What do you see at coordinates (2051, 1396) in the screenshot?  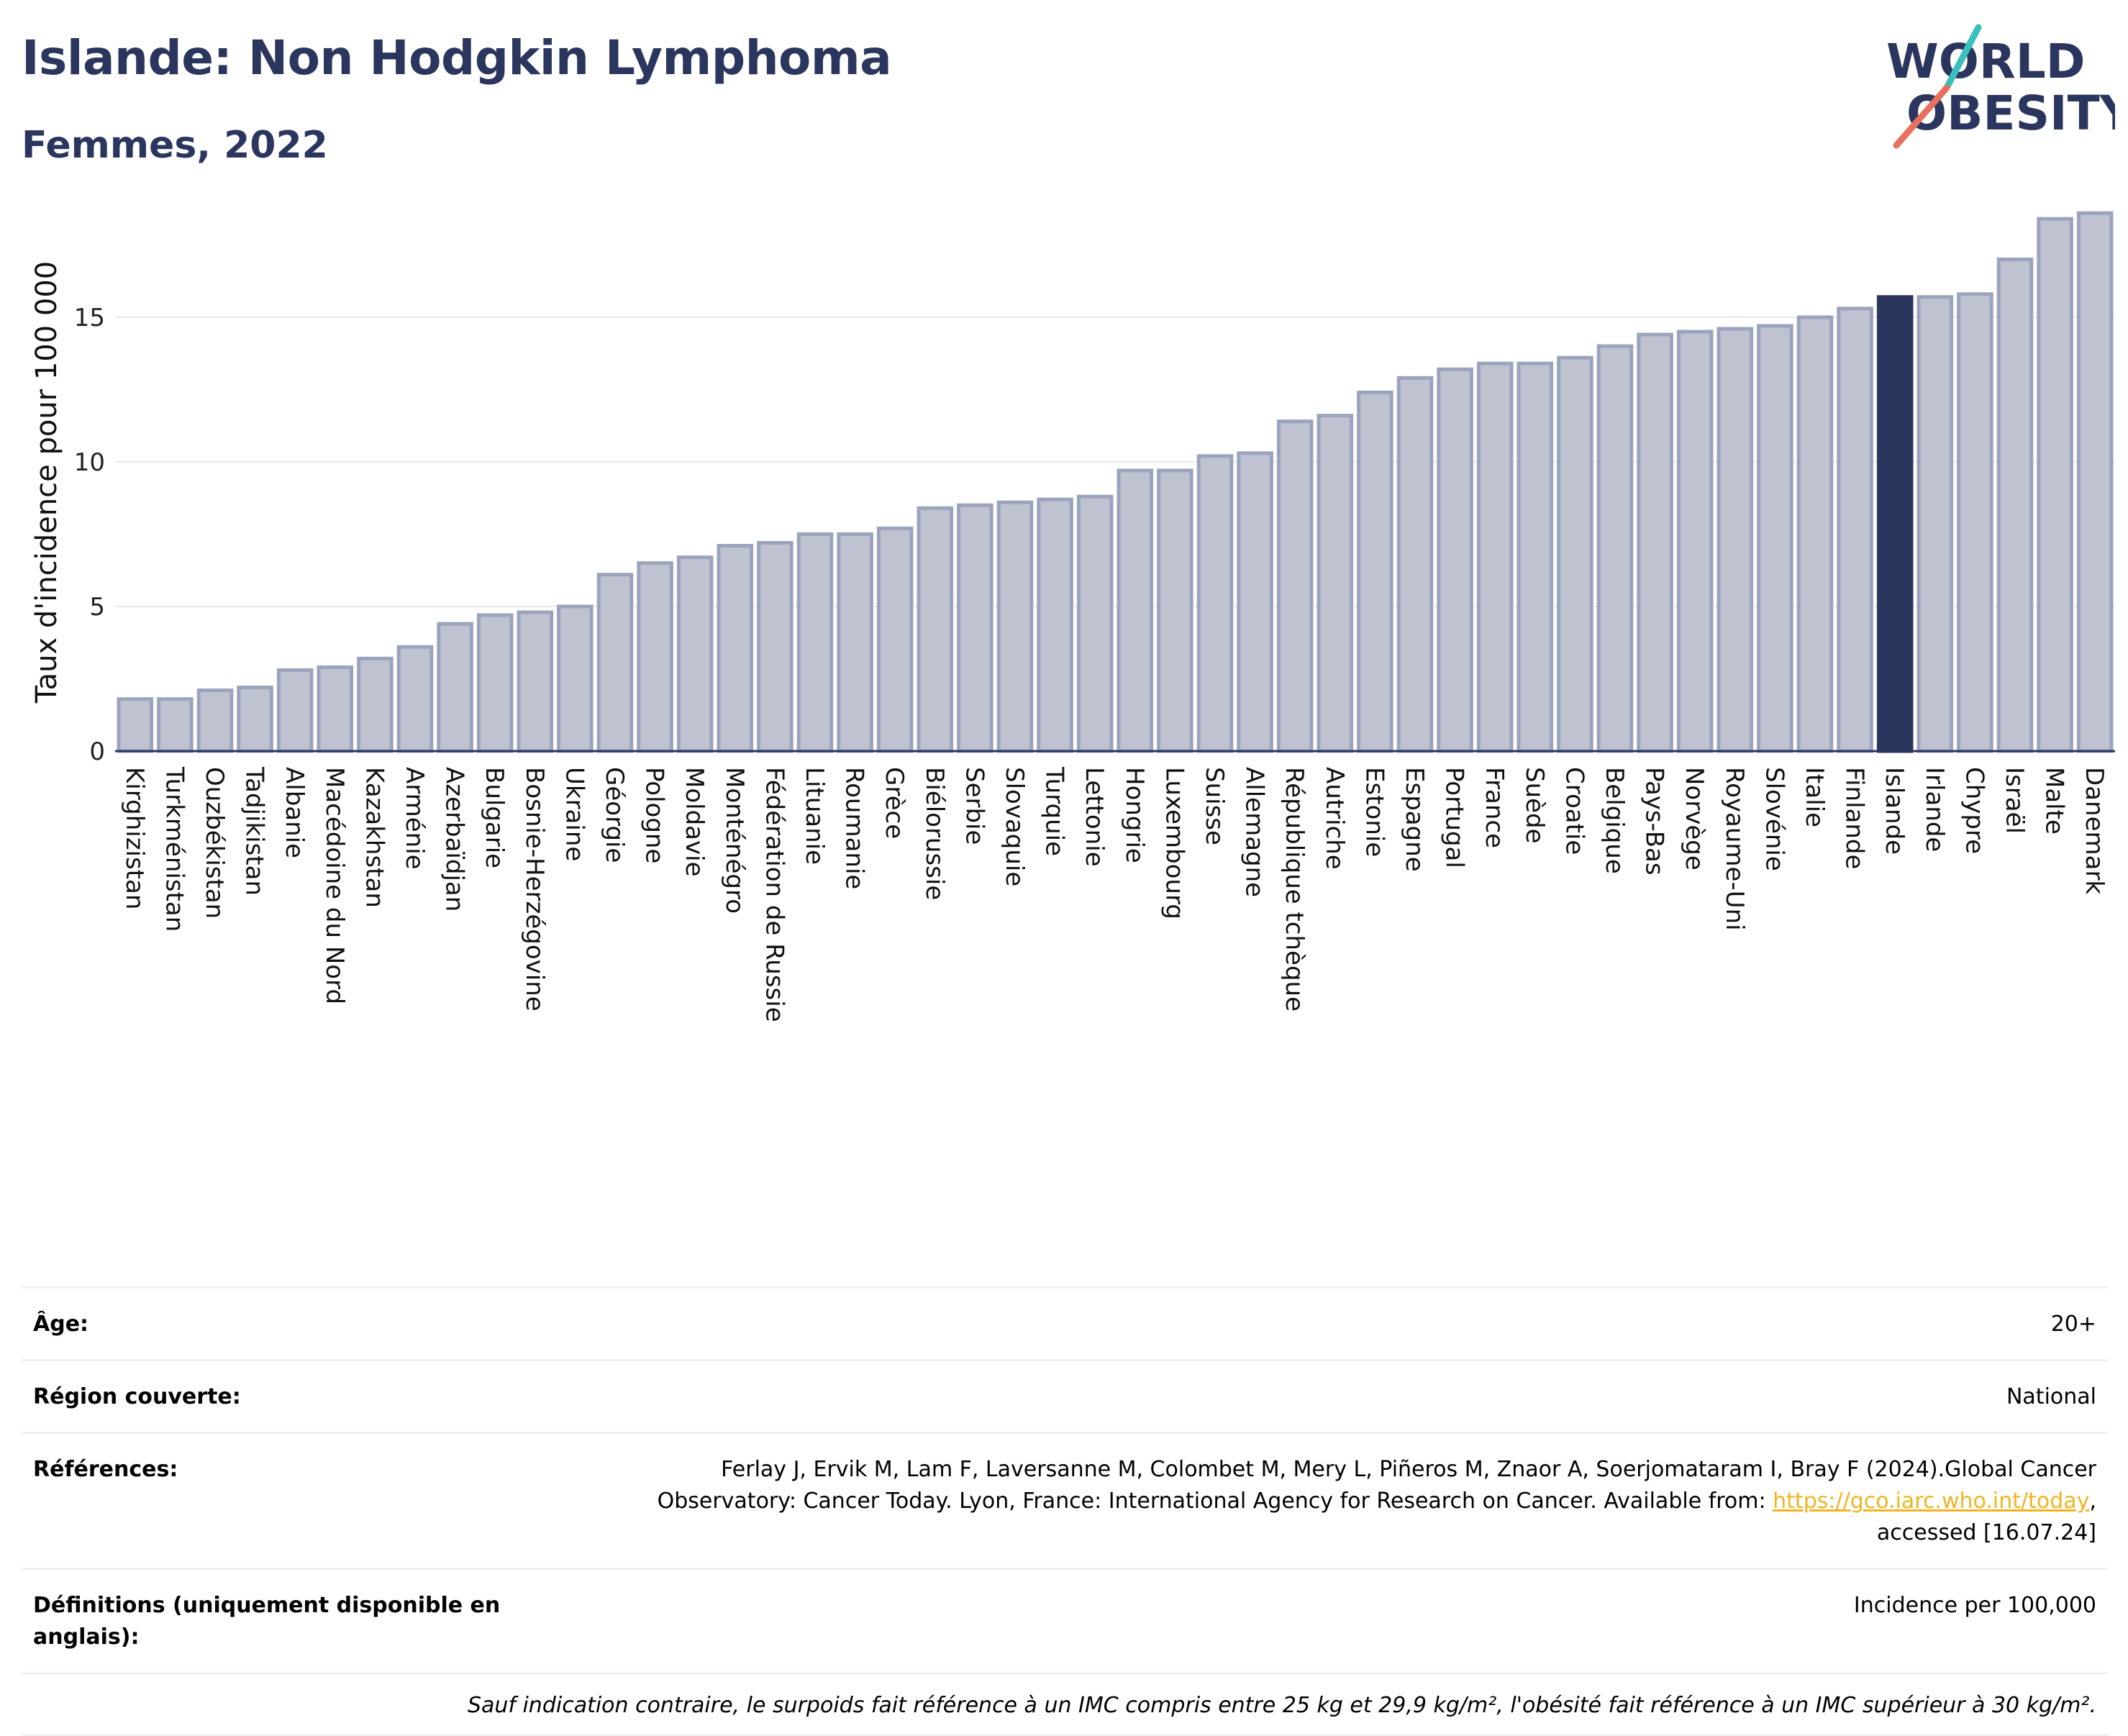 I see `region-value: National` at bounding box center [2051, 1396].